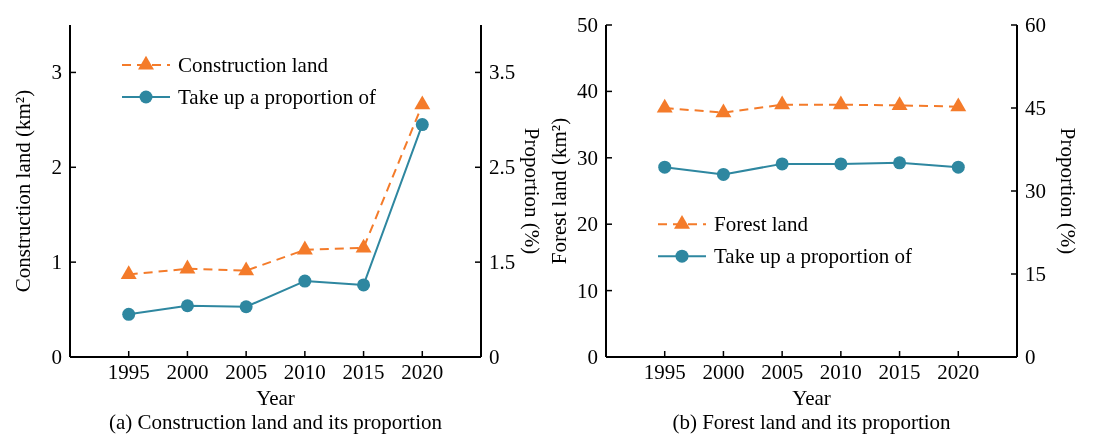  I want to click on y2-tick-label: 1.5, so click(502, 262).